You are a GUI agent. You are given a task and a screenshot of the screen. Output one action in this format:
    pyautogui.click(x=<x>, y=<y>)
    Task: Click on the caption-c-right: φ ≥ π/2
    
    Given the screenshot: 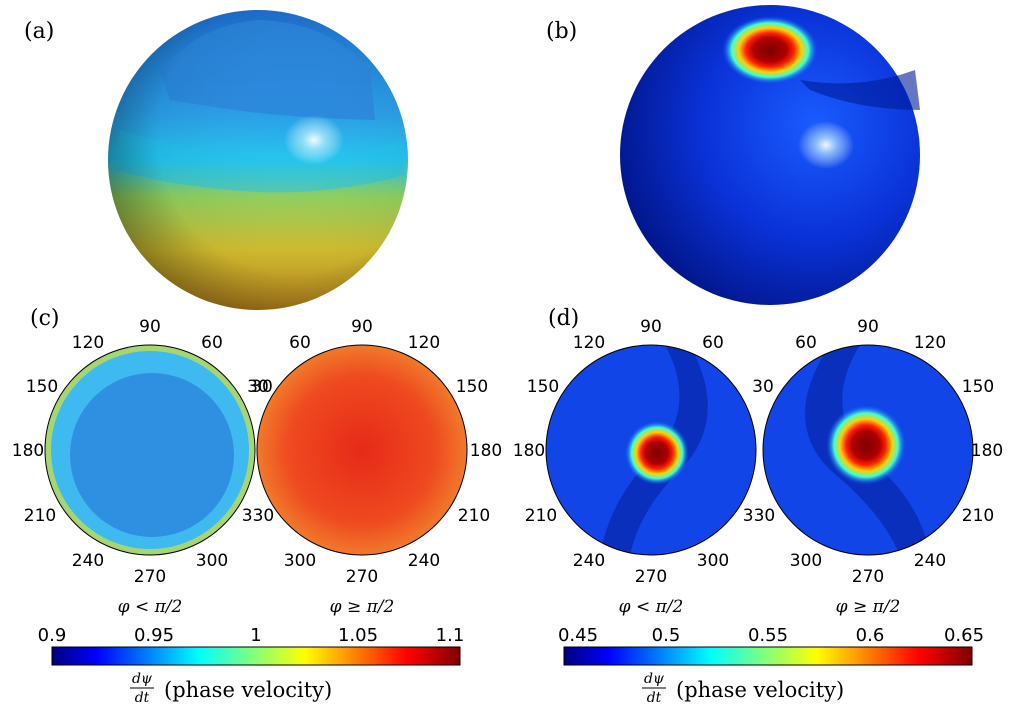 What is the action you would take?
    pyautogui.click(x=362, y=607)
    